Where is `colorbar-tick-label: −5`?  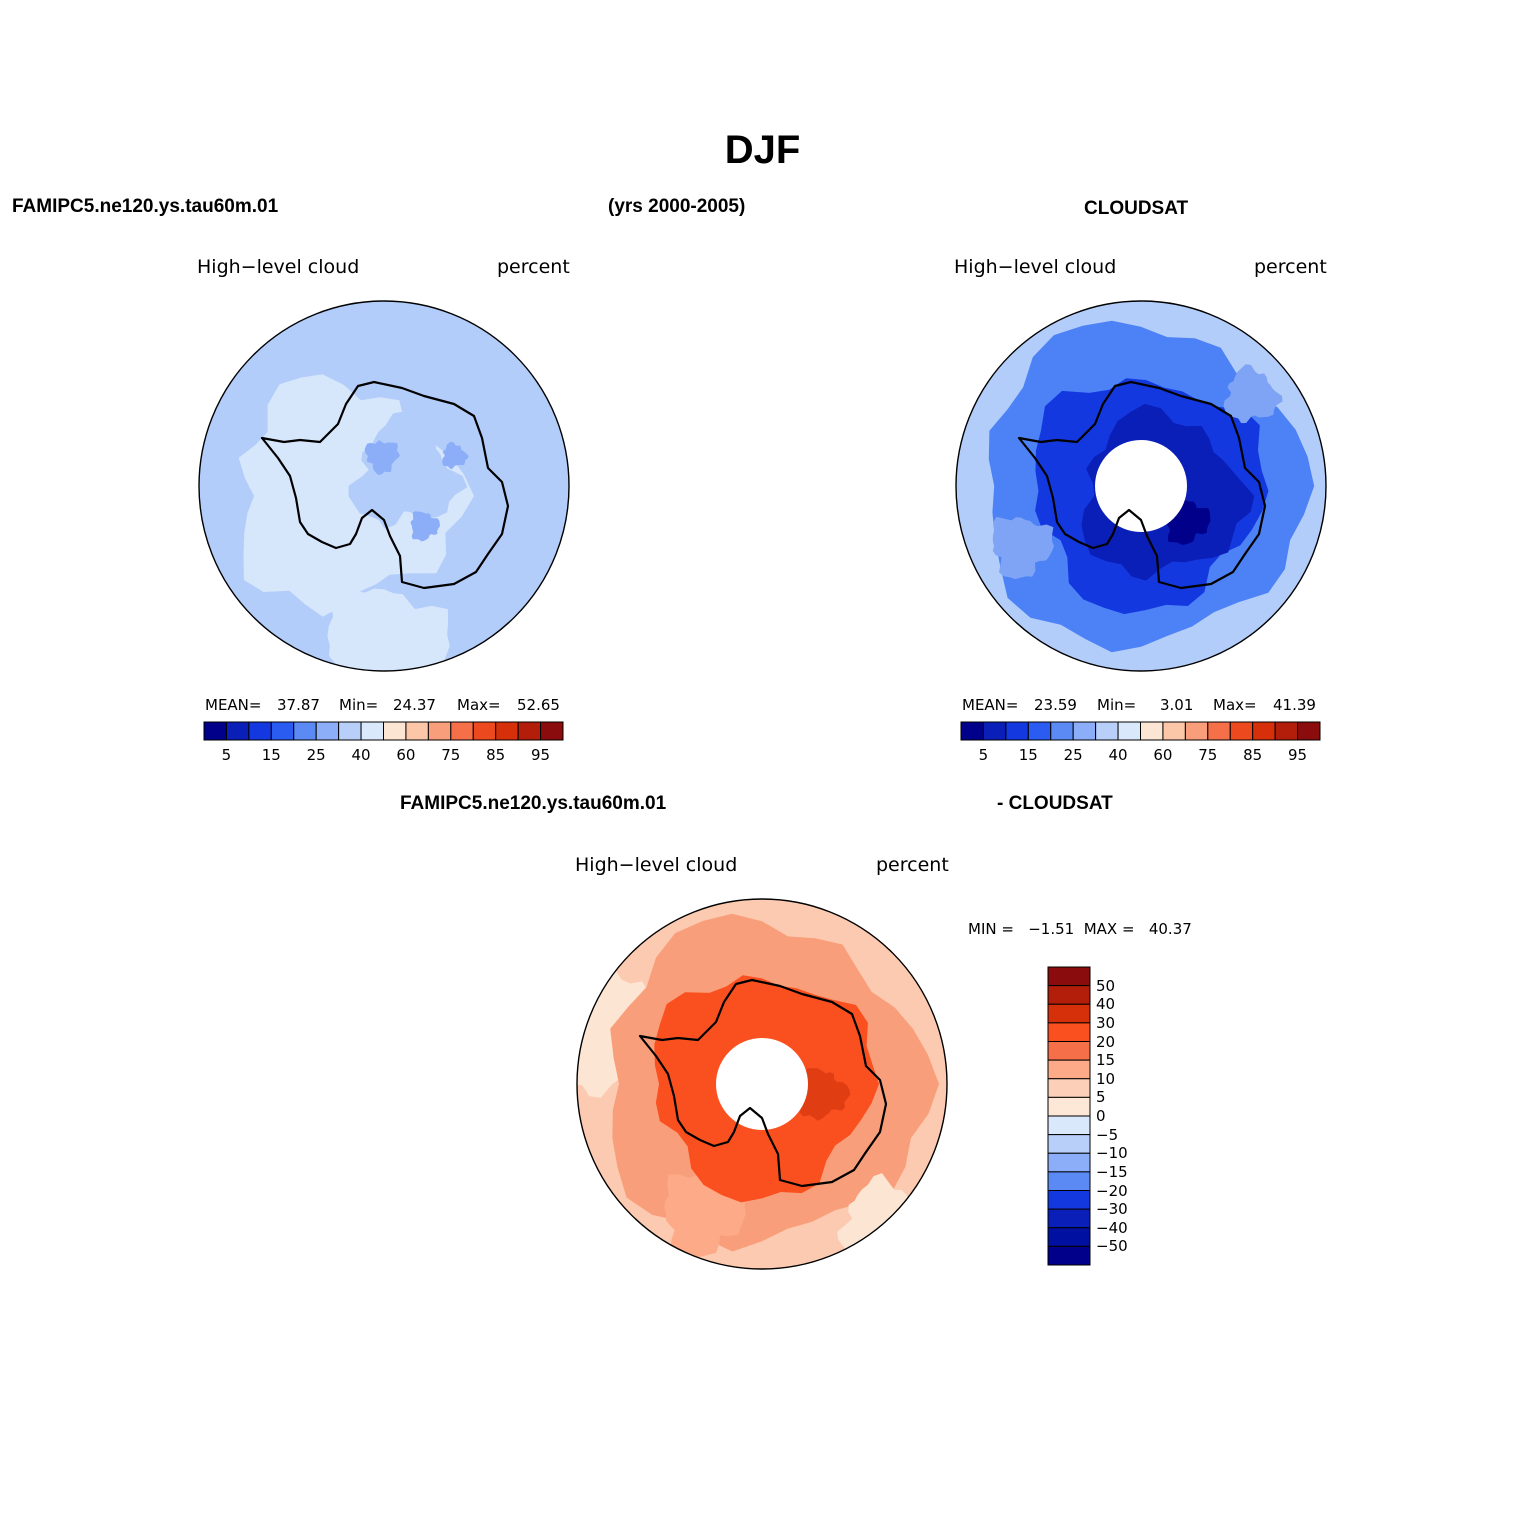
colorbar-tick-label: −5 is located at coordinates (1107, 1134).